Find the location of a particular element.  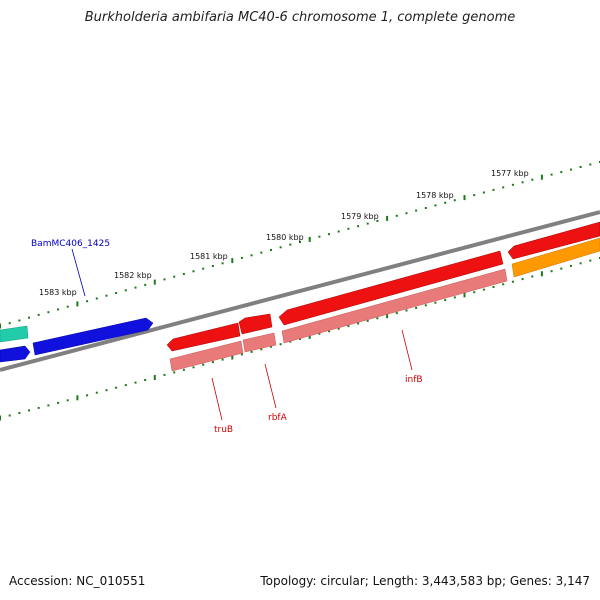

gene-rbfA is located at coordinates (255, 324).